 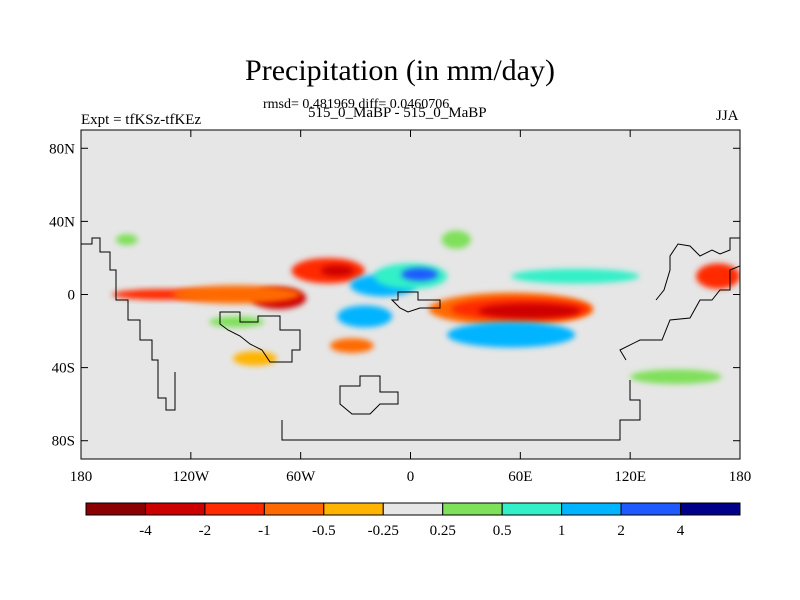 I want to click on y-tick-label: 0, so click(x=72, y=296).